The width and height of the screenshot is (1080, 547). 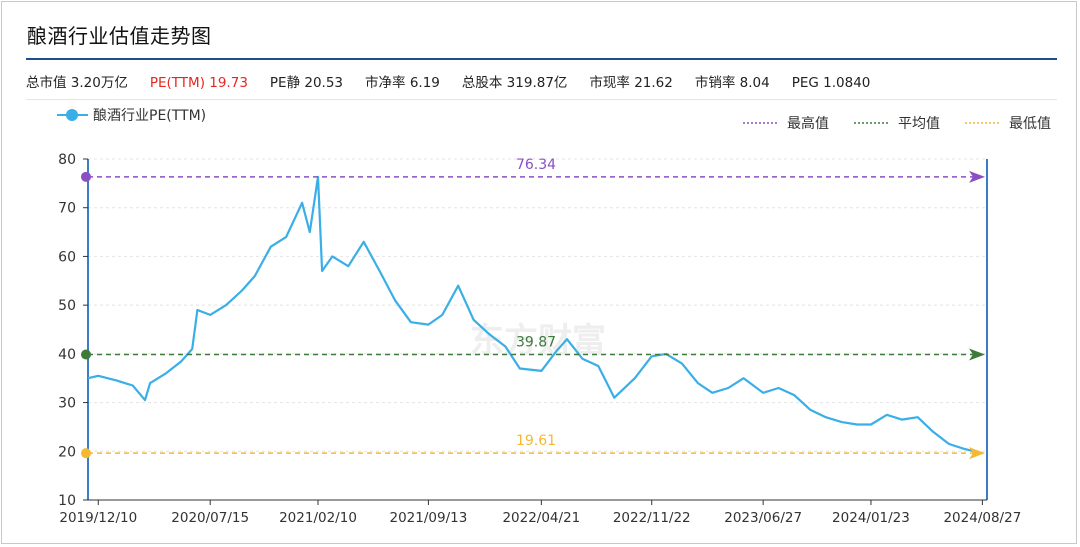 I want to click on y-tick-label-80: 80, so click(x=67, y=160).